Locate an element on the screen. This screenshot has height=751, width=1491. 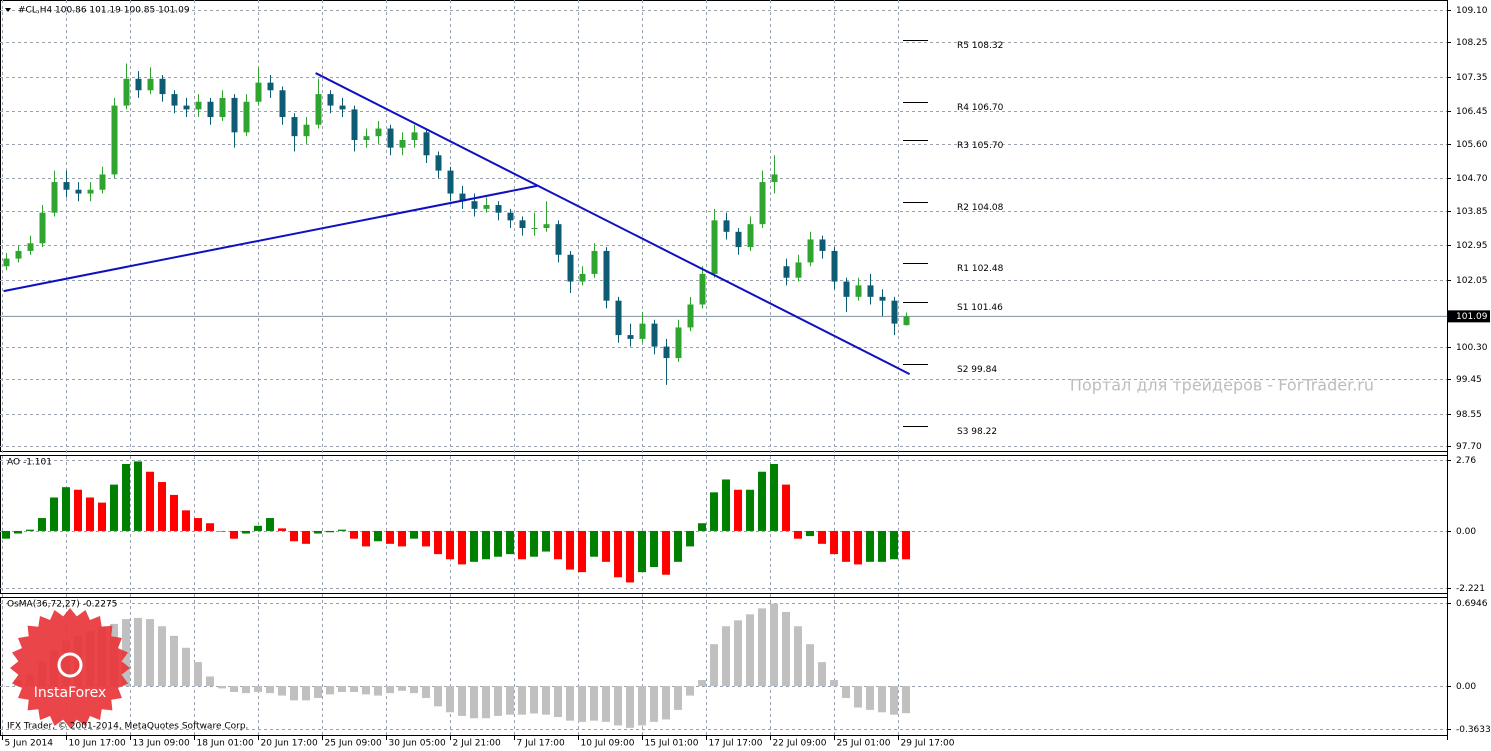
x-tick-label: 2 Jul 21:00 is located at coordinates (477, 744).